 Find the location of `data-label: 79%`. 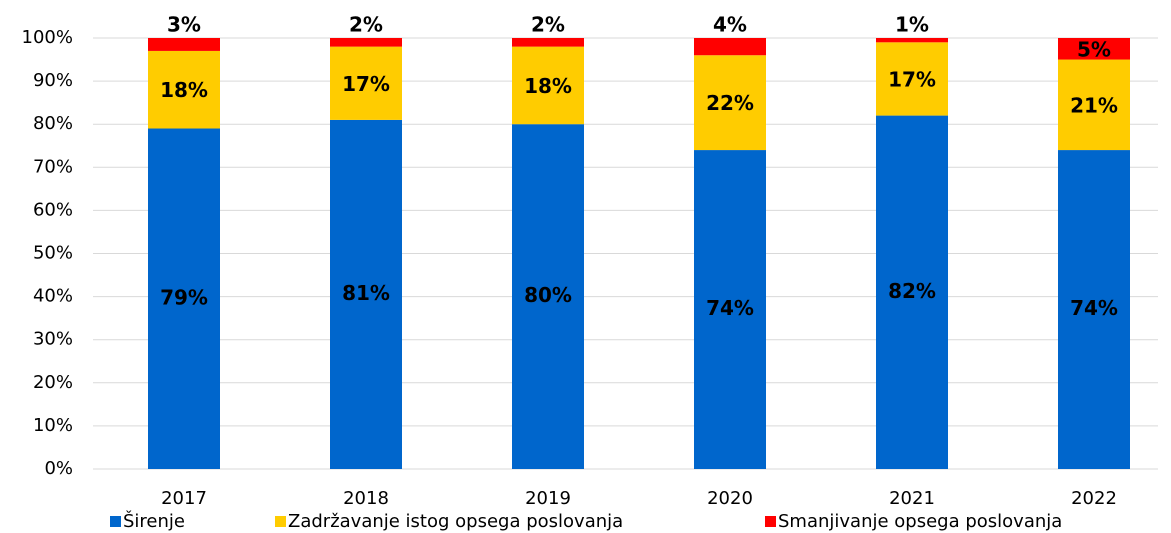

data-label: 79% is located at coordinates (184, 297).